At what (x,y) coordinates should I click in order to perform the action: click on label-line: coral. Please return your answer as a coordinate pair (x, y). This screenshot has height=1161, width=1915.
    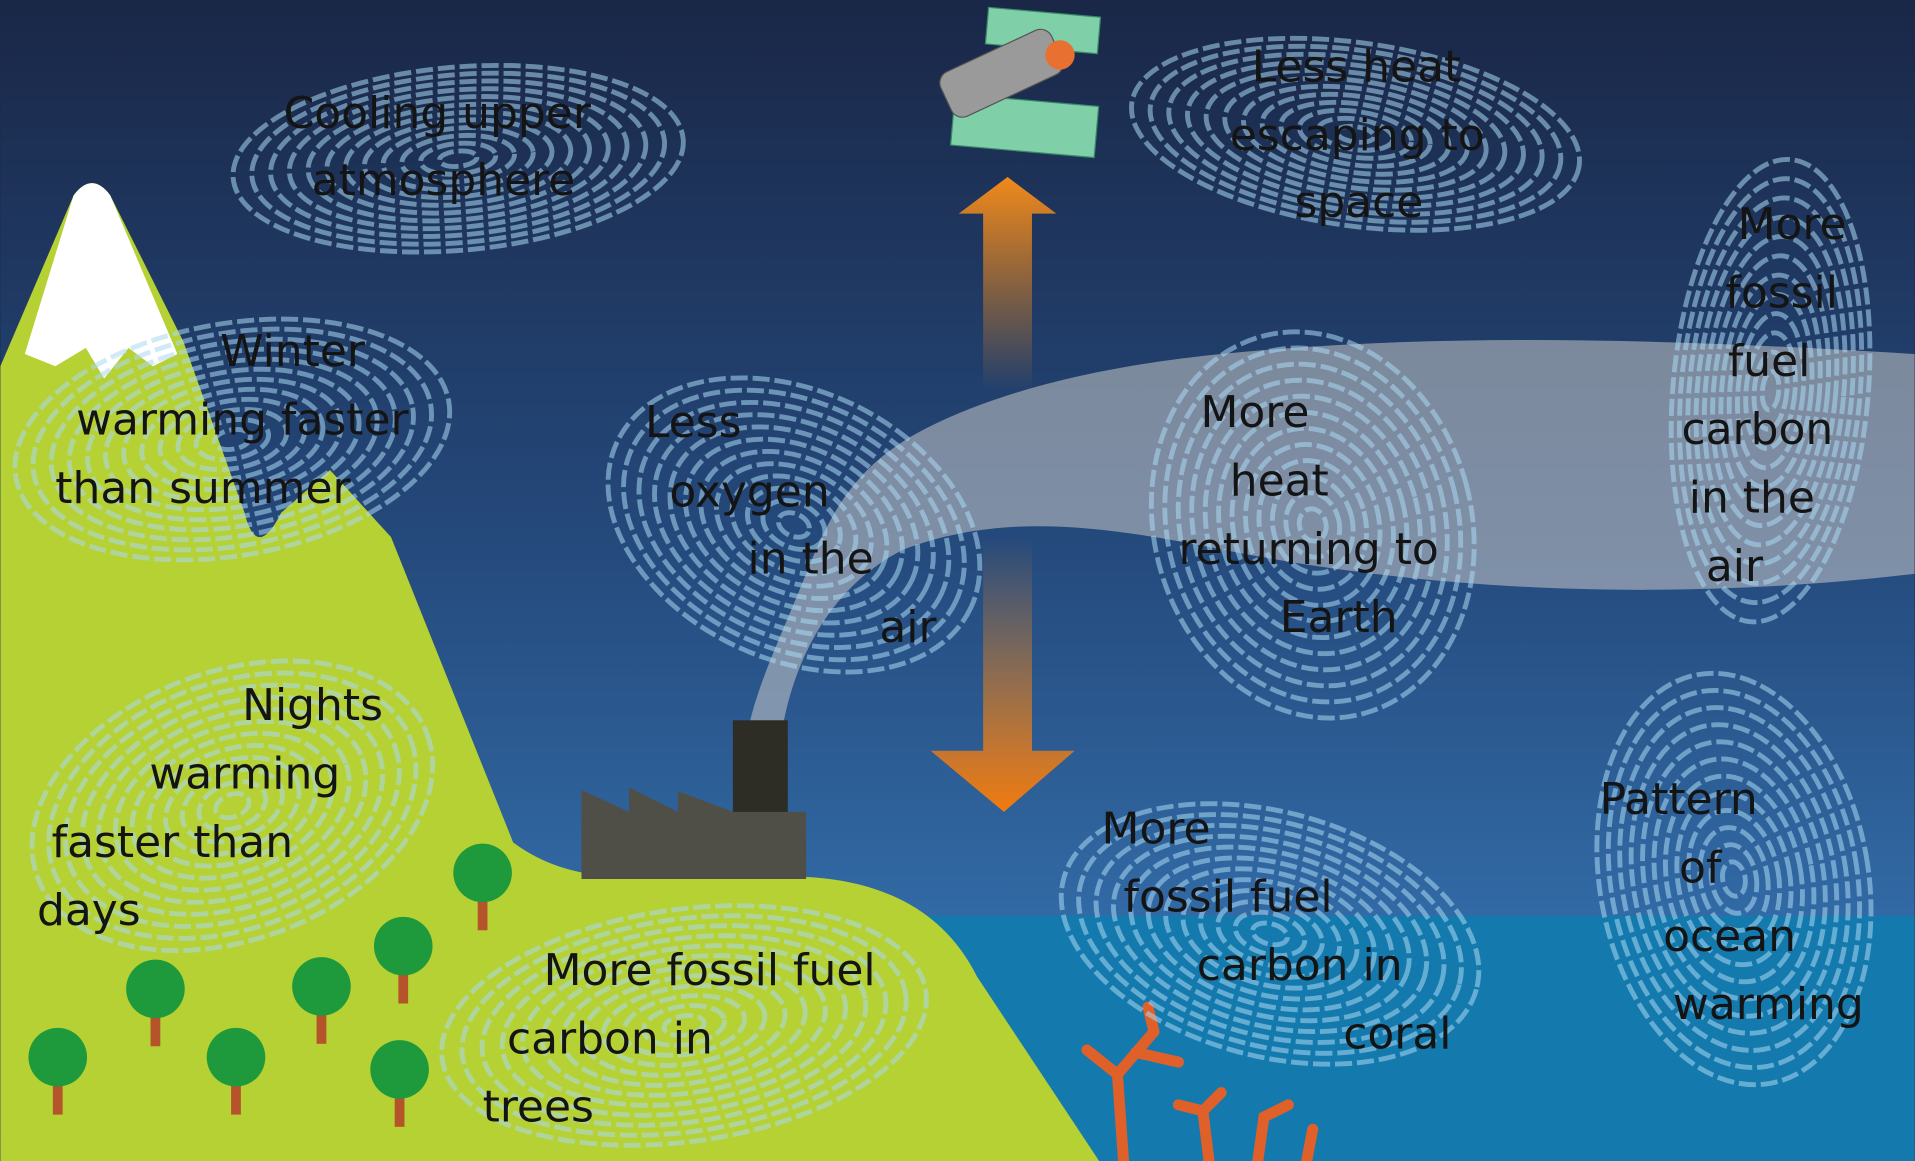
    Looking at the image, I should click on (1397, 1033).